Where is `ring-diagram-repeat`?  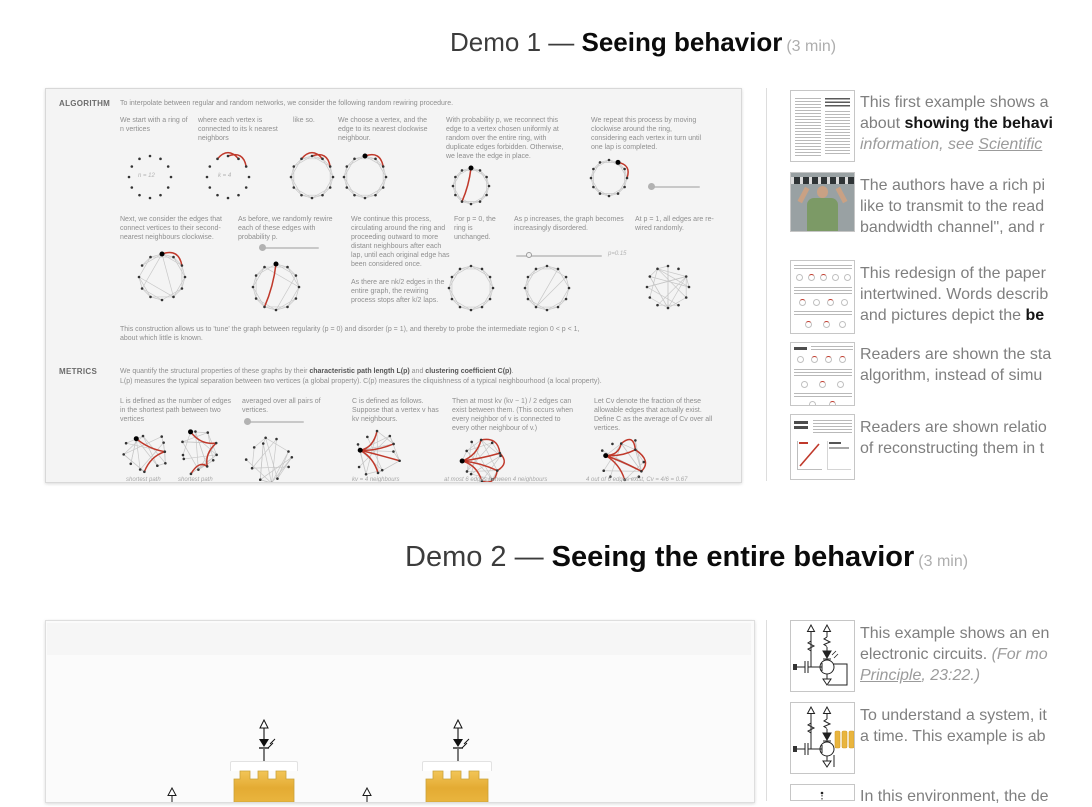 ring-diagram-repeat is located at coordinates (609, 178).